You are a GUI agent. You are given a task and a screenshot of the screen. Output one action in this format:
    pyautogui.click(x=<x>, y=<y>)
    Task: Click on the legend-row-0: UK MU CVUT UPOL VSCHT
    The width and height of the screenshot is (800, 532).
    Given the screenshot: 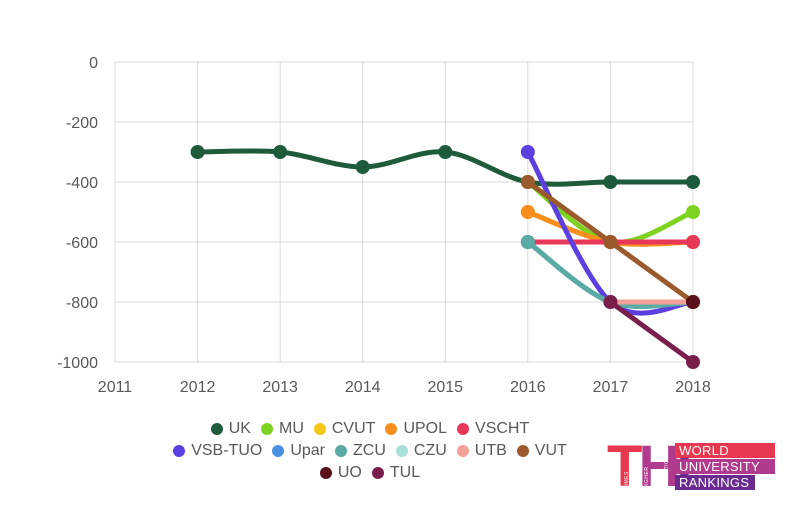 What is the action you would take?
    pyautogui.click(x=370, y=429)
    